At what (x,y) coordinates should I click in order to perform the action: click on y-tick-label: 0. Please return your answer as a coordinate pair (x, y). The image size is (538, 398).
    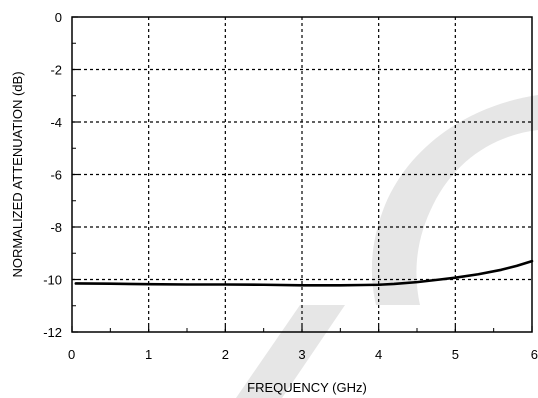
    Looking at the image, I should click on (58, 17).